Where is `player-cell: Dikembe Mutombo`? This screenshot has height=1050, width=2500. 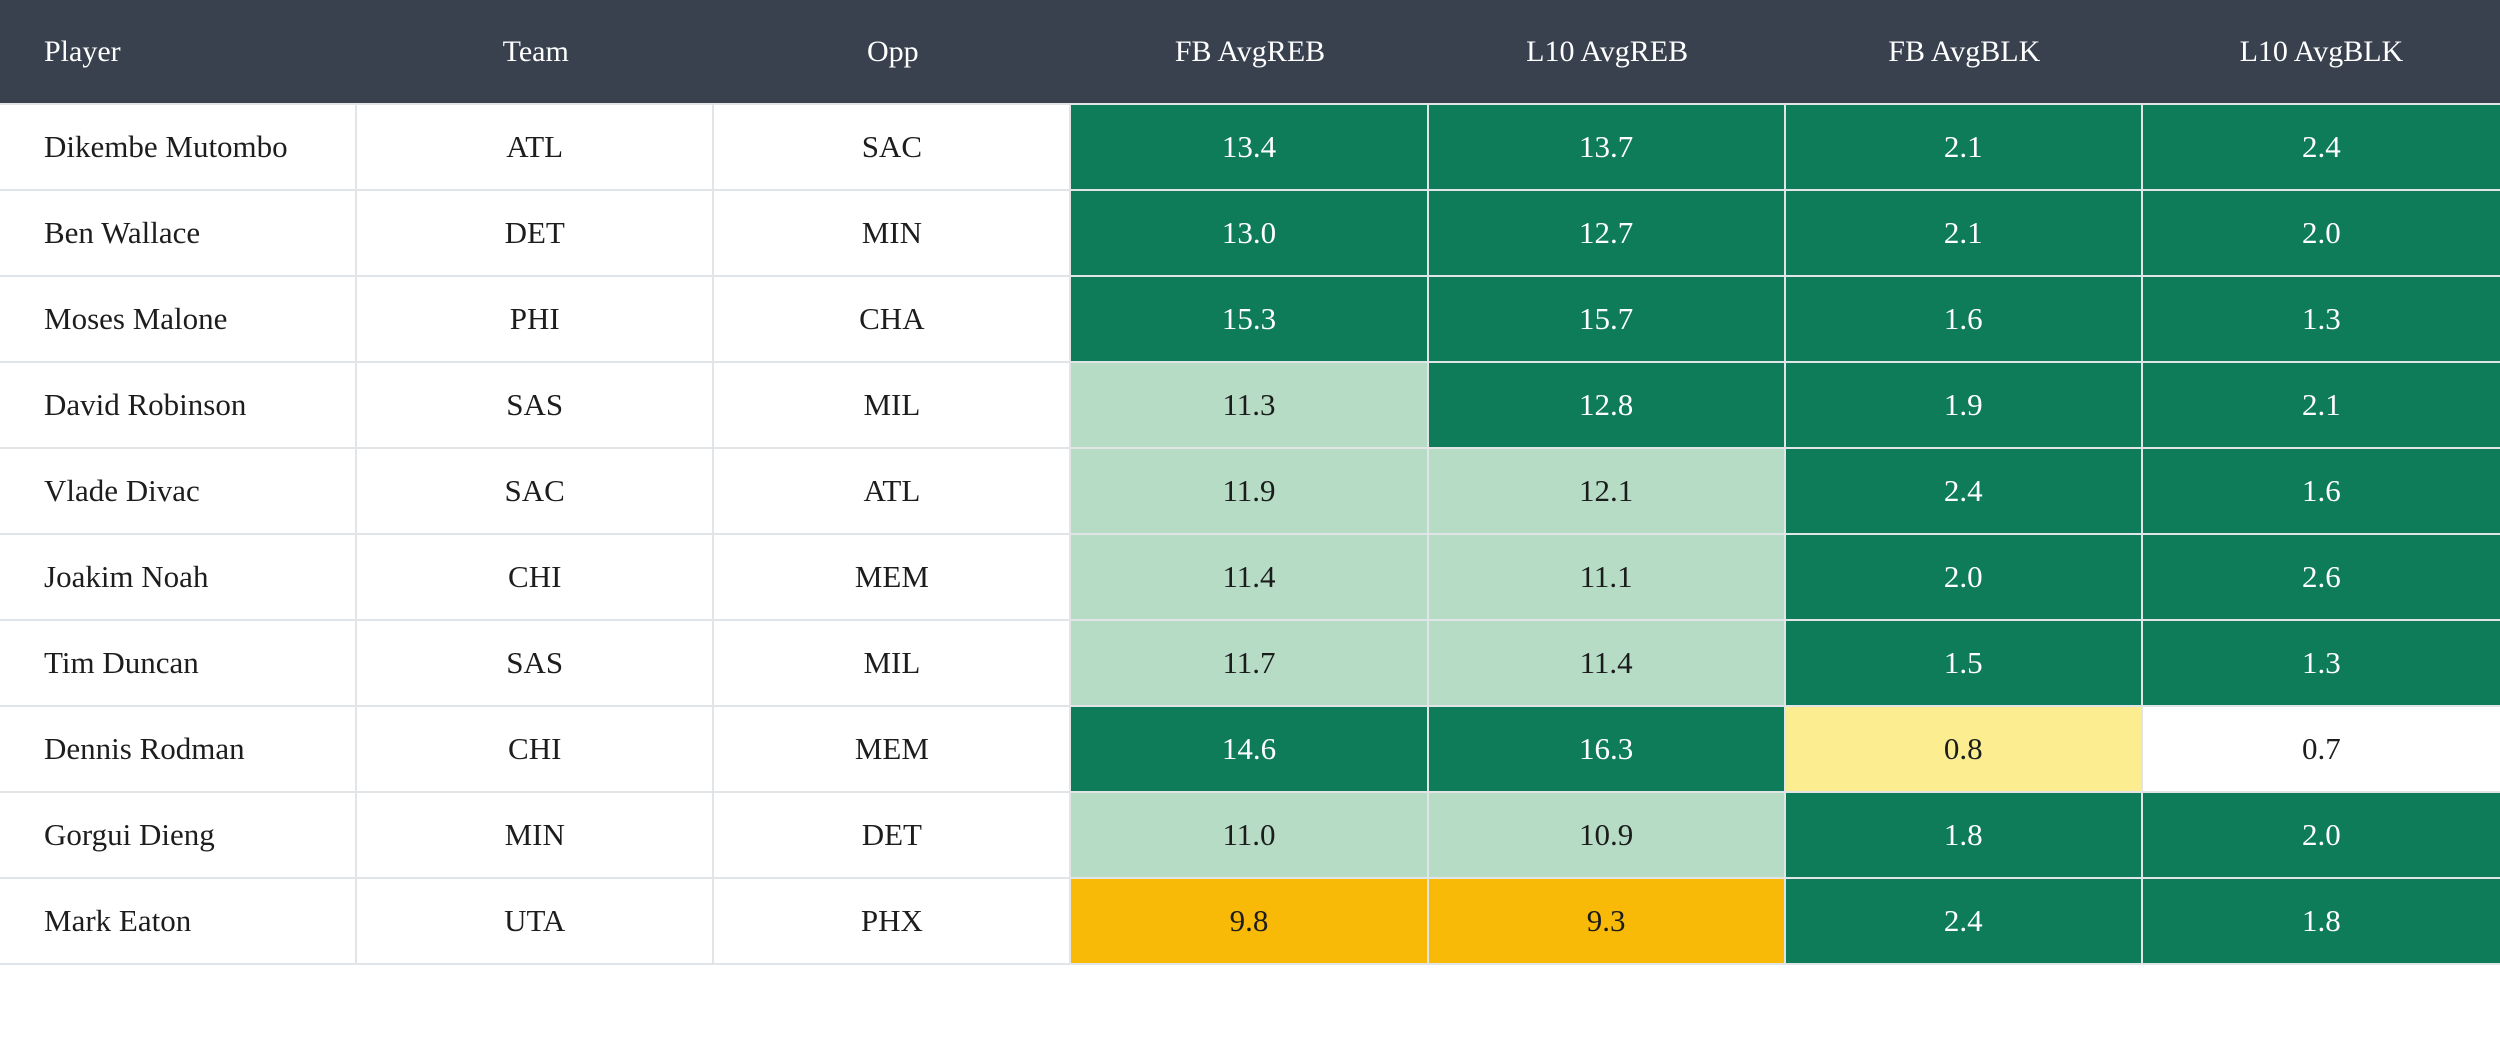 player-cell: Dikembe Mutombo is located at coordinates (179, 148).